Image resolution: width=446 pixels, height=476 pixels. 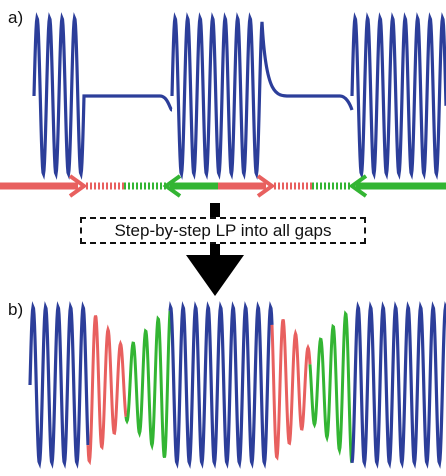 I want to click on panel-b-label: b), so click(x=16, y=309).